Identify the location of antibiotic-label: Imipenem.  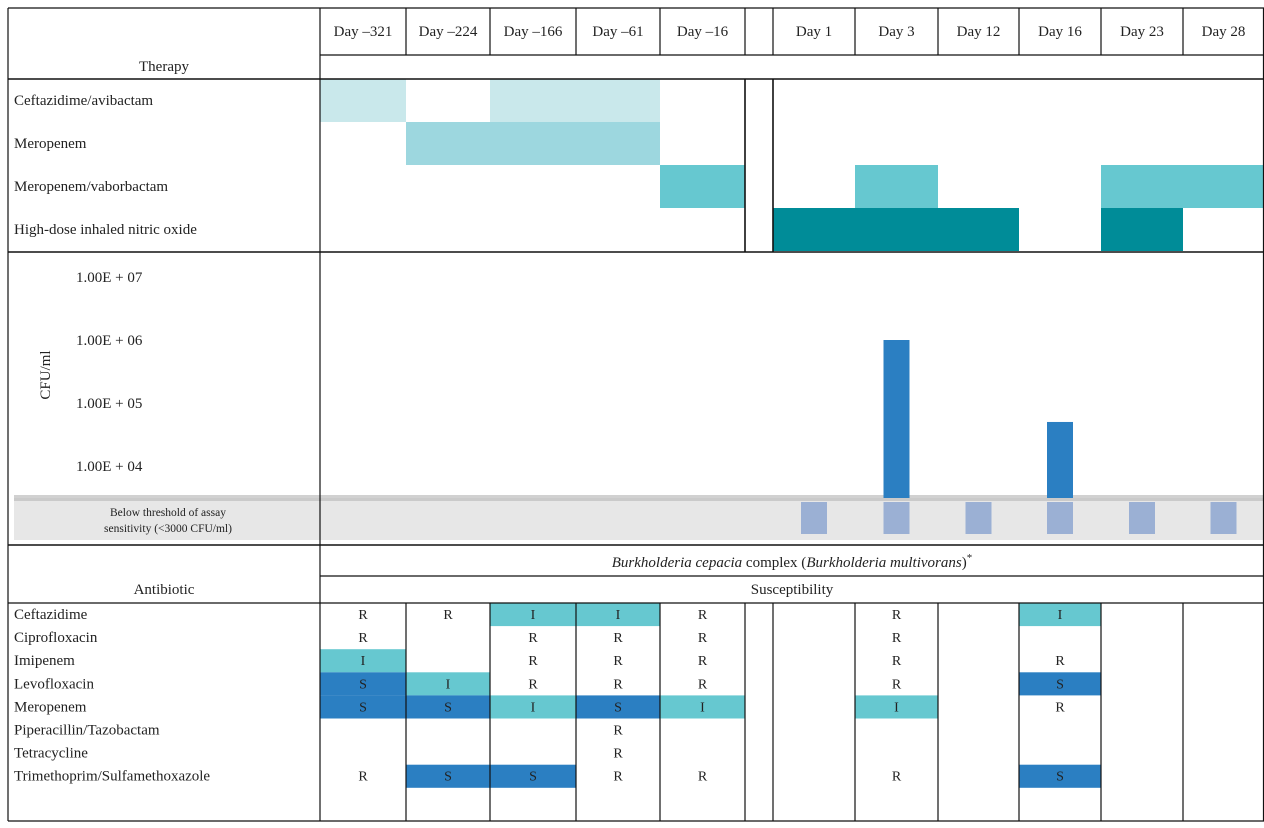
(44, 661).